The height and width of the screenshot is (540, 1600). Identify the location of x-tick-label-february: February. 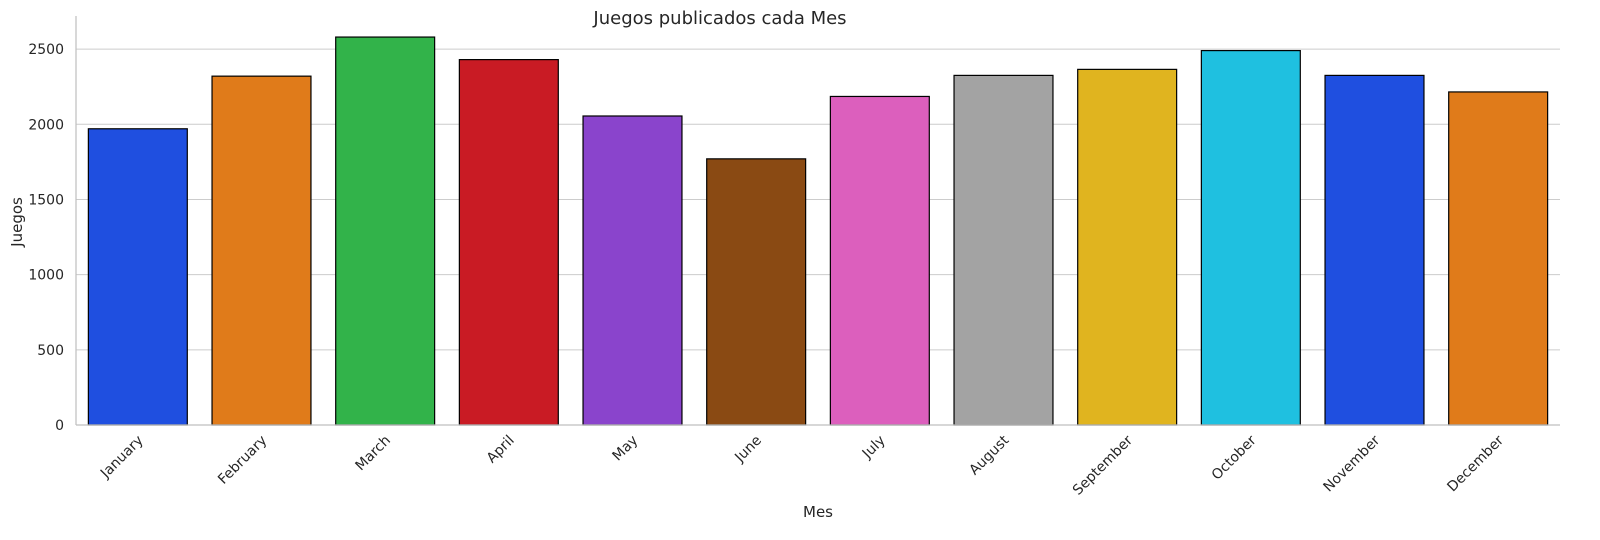
(242, 460).